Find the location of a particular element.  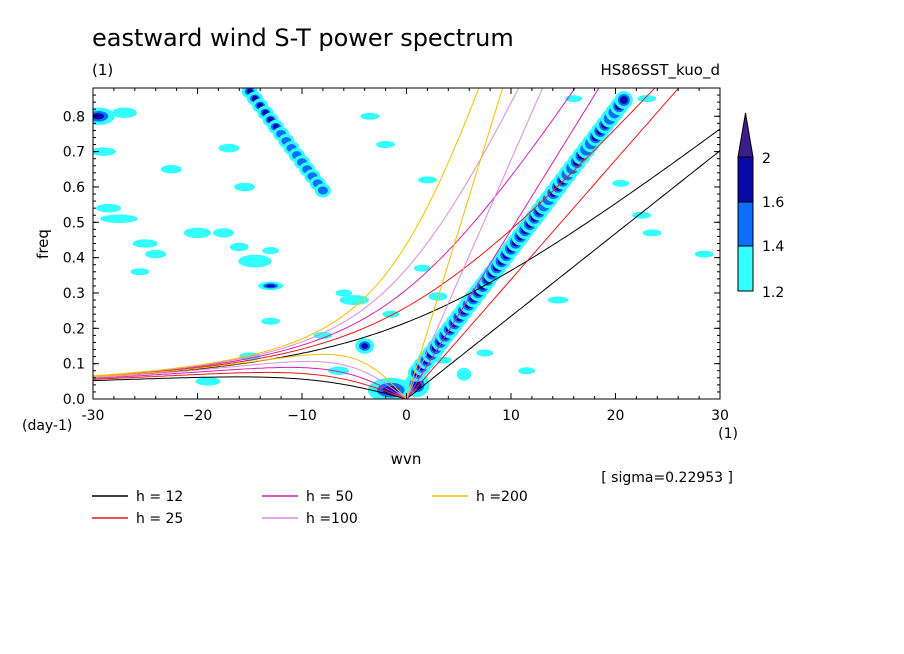

y-tick-label: 0.4 is located at coordinates (74, 259).